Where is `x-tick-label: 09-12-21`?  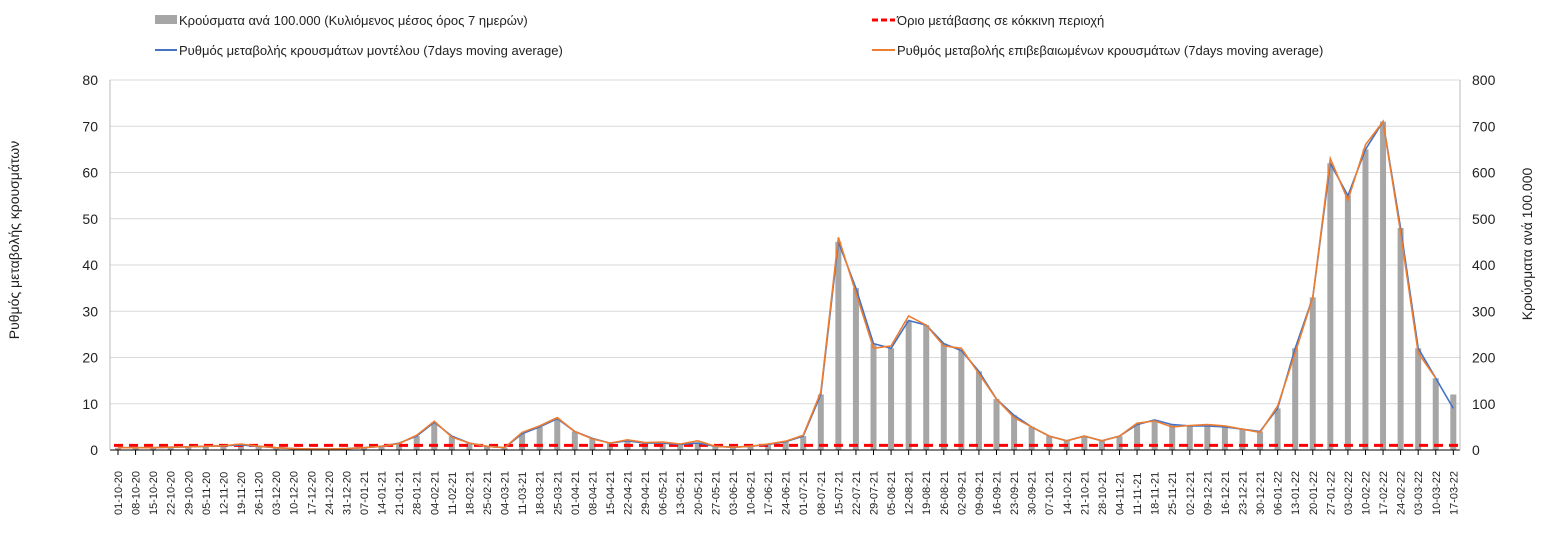
x-tick-label: 09-12-21 is located at coordinates (1208, 493).